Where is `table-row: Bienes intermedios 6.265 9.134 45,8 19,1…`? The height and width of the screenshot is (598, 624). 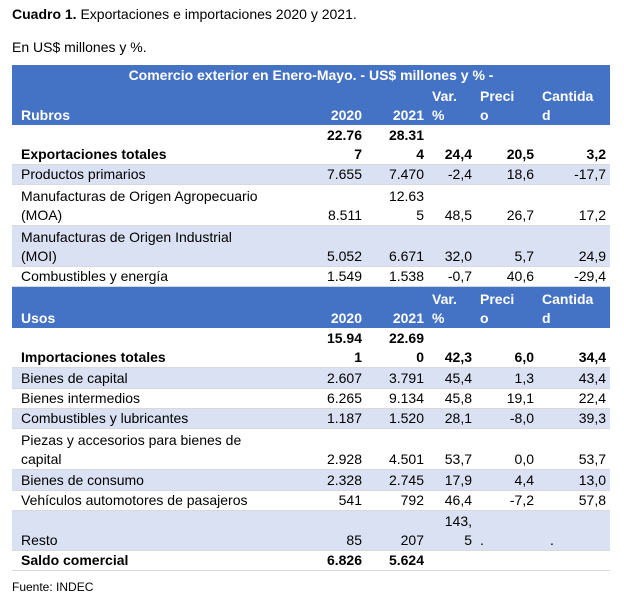
table-row: Bienes intermedios 6.265 9.134 45,8 19,1… is located at coordinates (311, 399).